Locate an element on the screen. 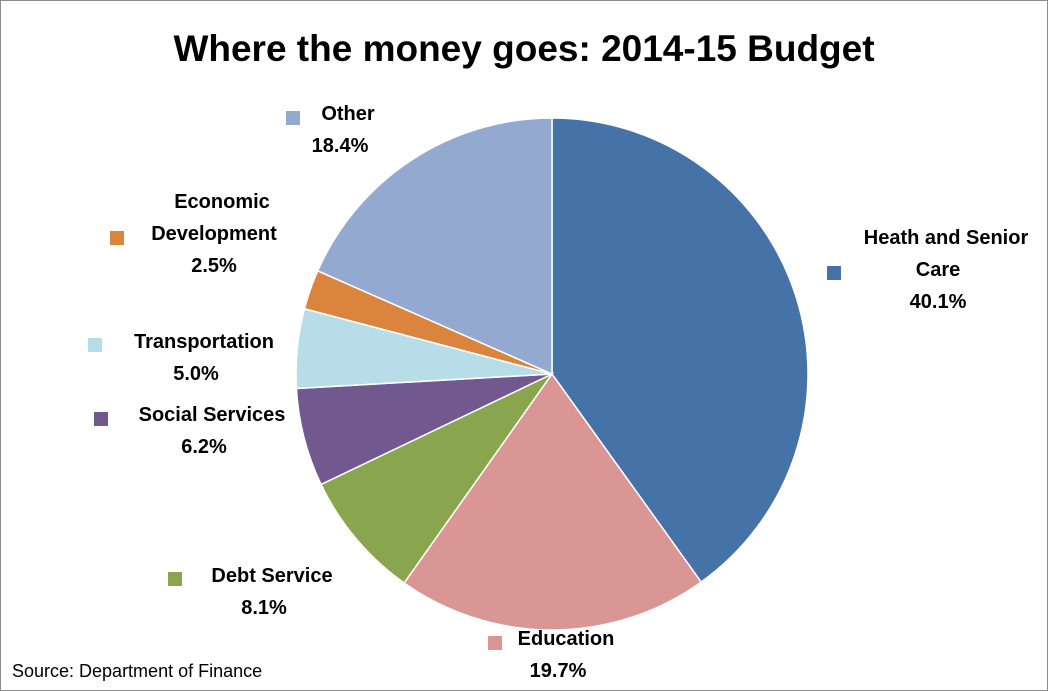 The image size is (1048, 691). legend-marker-debt-service is located at coordinates (175, 579).